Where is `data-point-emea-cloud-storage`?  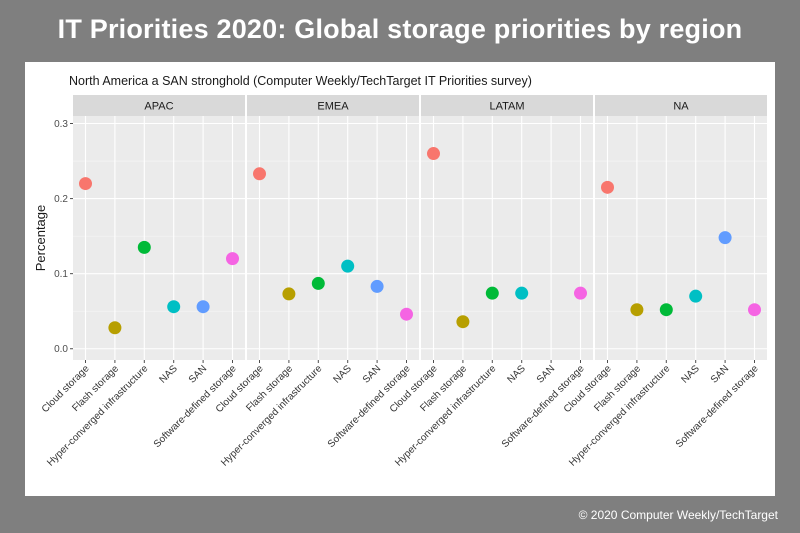
data-point-emea-cloud-storage is located at coordinates (259, 174).